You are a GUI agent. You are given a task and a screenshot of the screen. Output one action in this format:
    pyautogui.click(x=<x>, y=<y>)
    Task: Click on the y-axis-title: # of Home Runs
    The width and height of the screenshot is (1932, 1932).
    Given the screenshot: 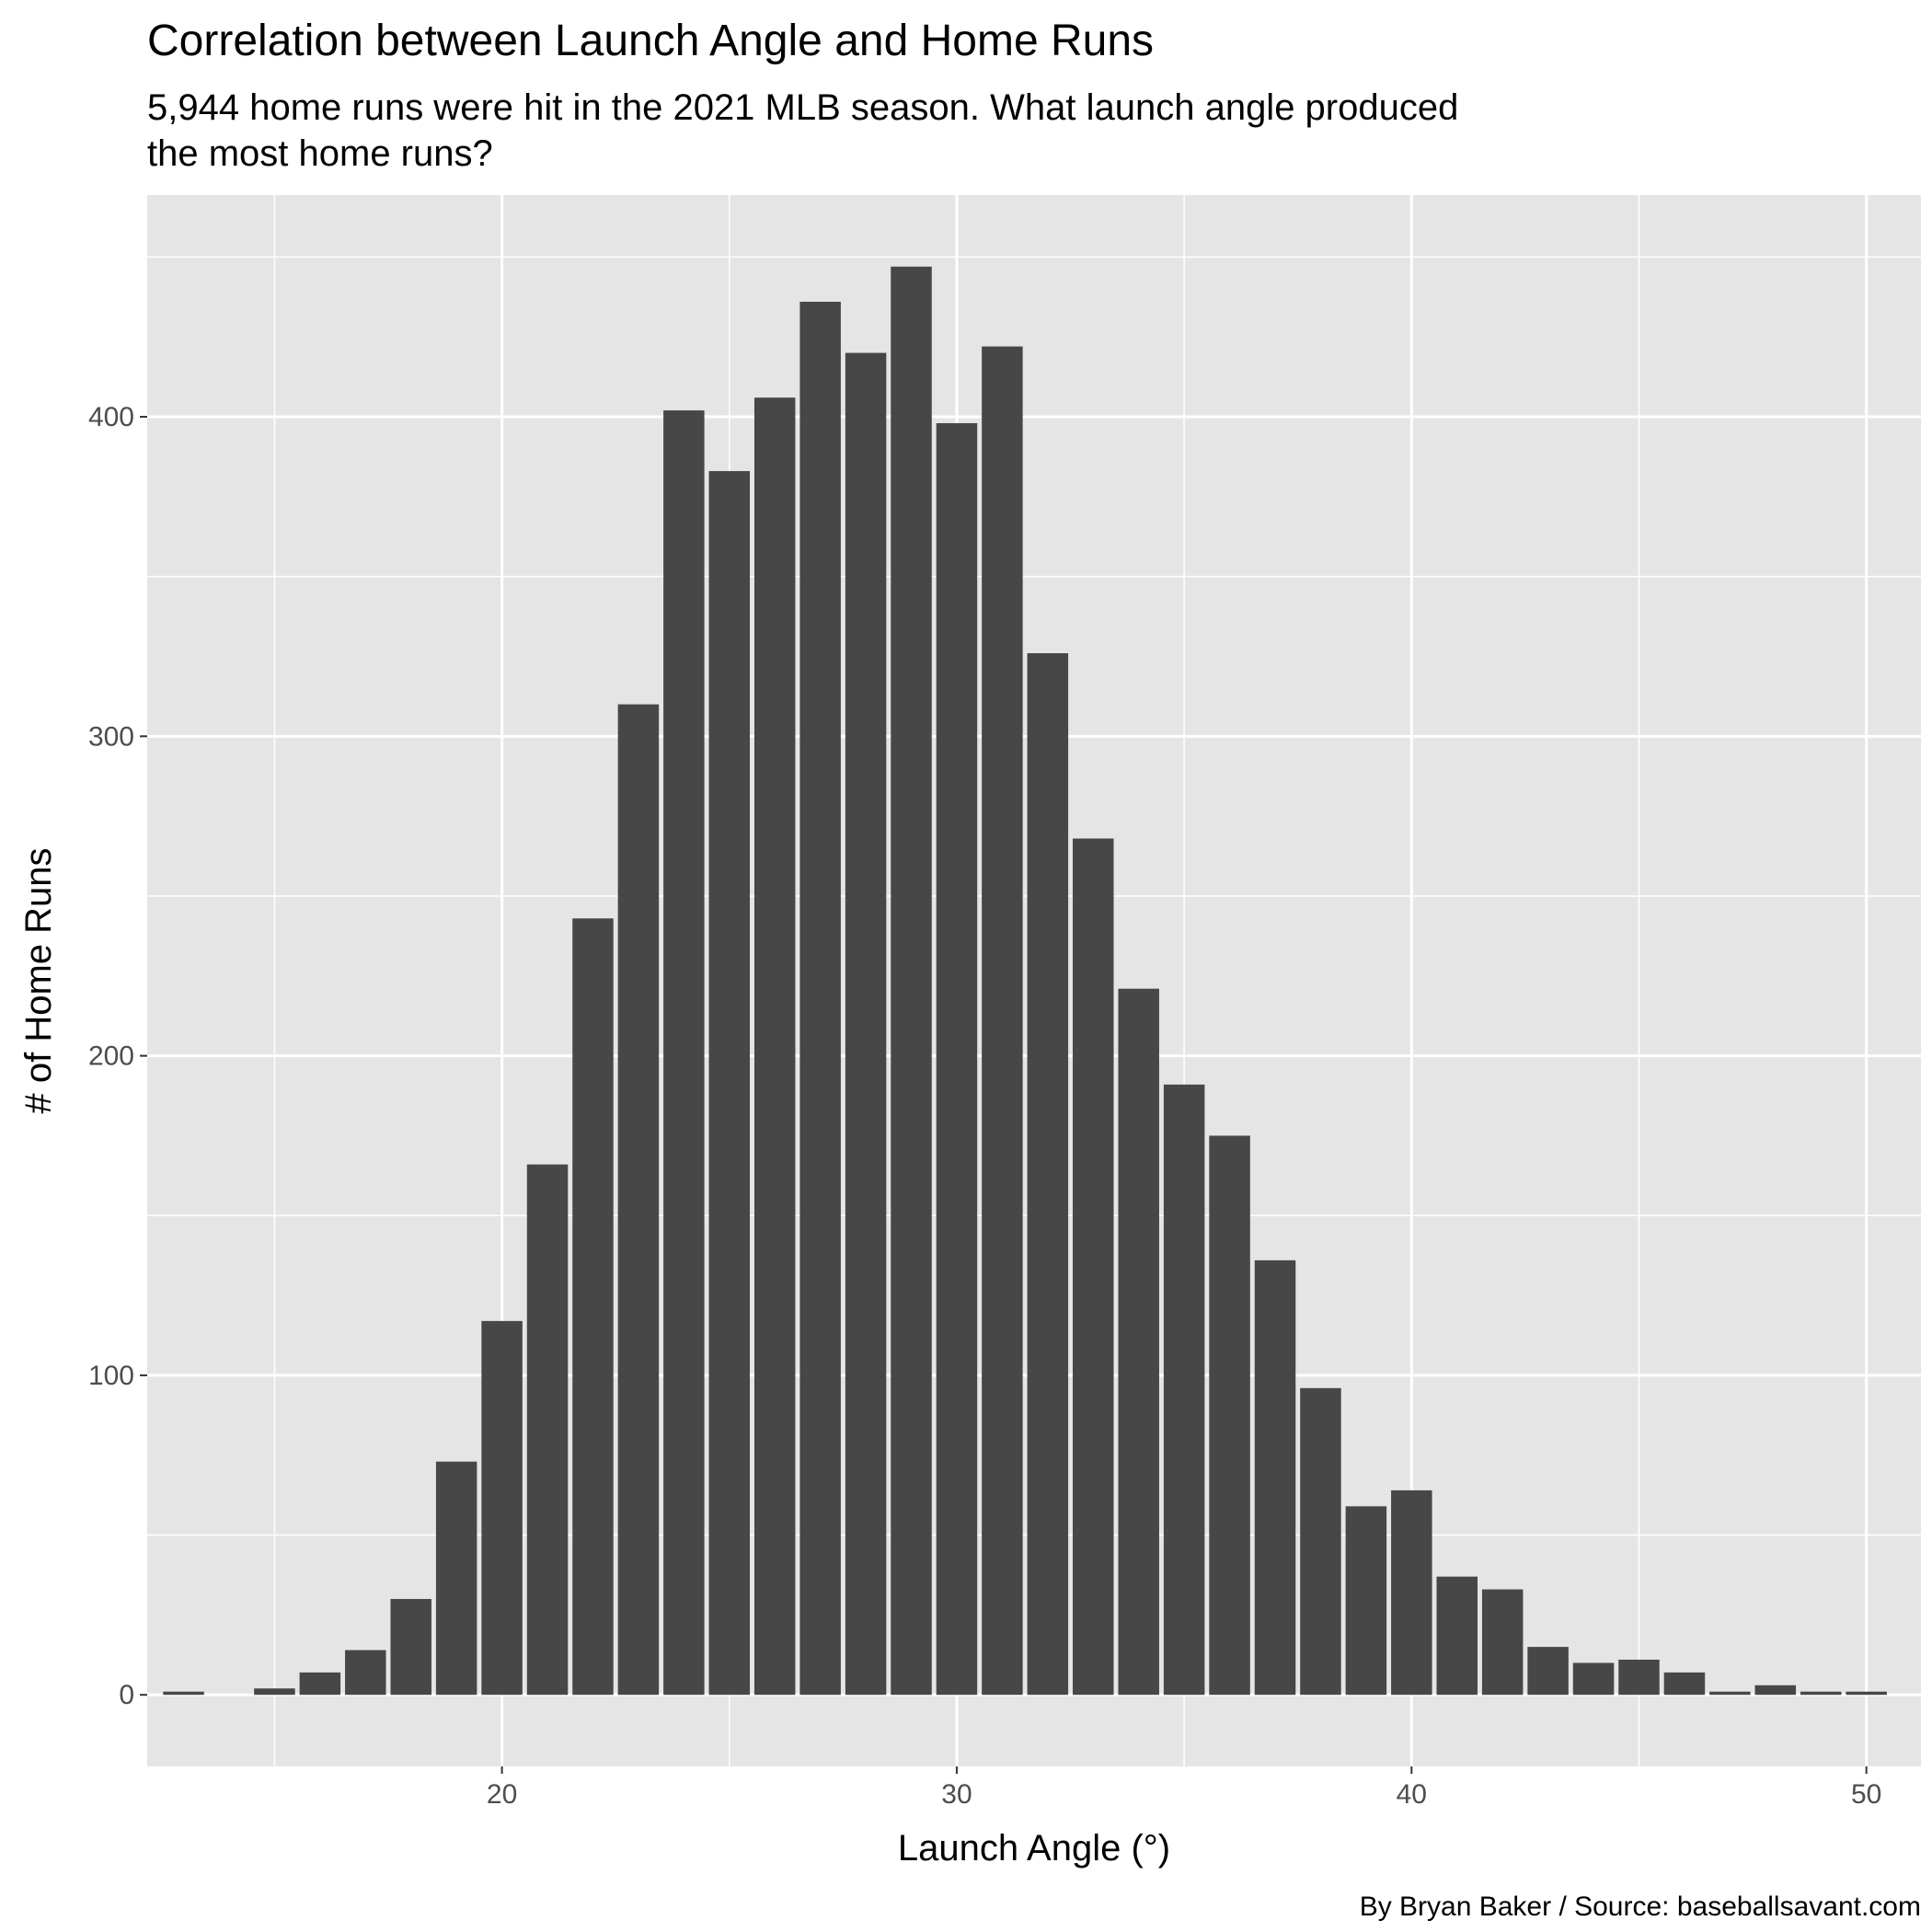 What is the action you would take?
    pyautogui.click(x=38, y=980)
    